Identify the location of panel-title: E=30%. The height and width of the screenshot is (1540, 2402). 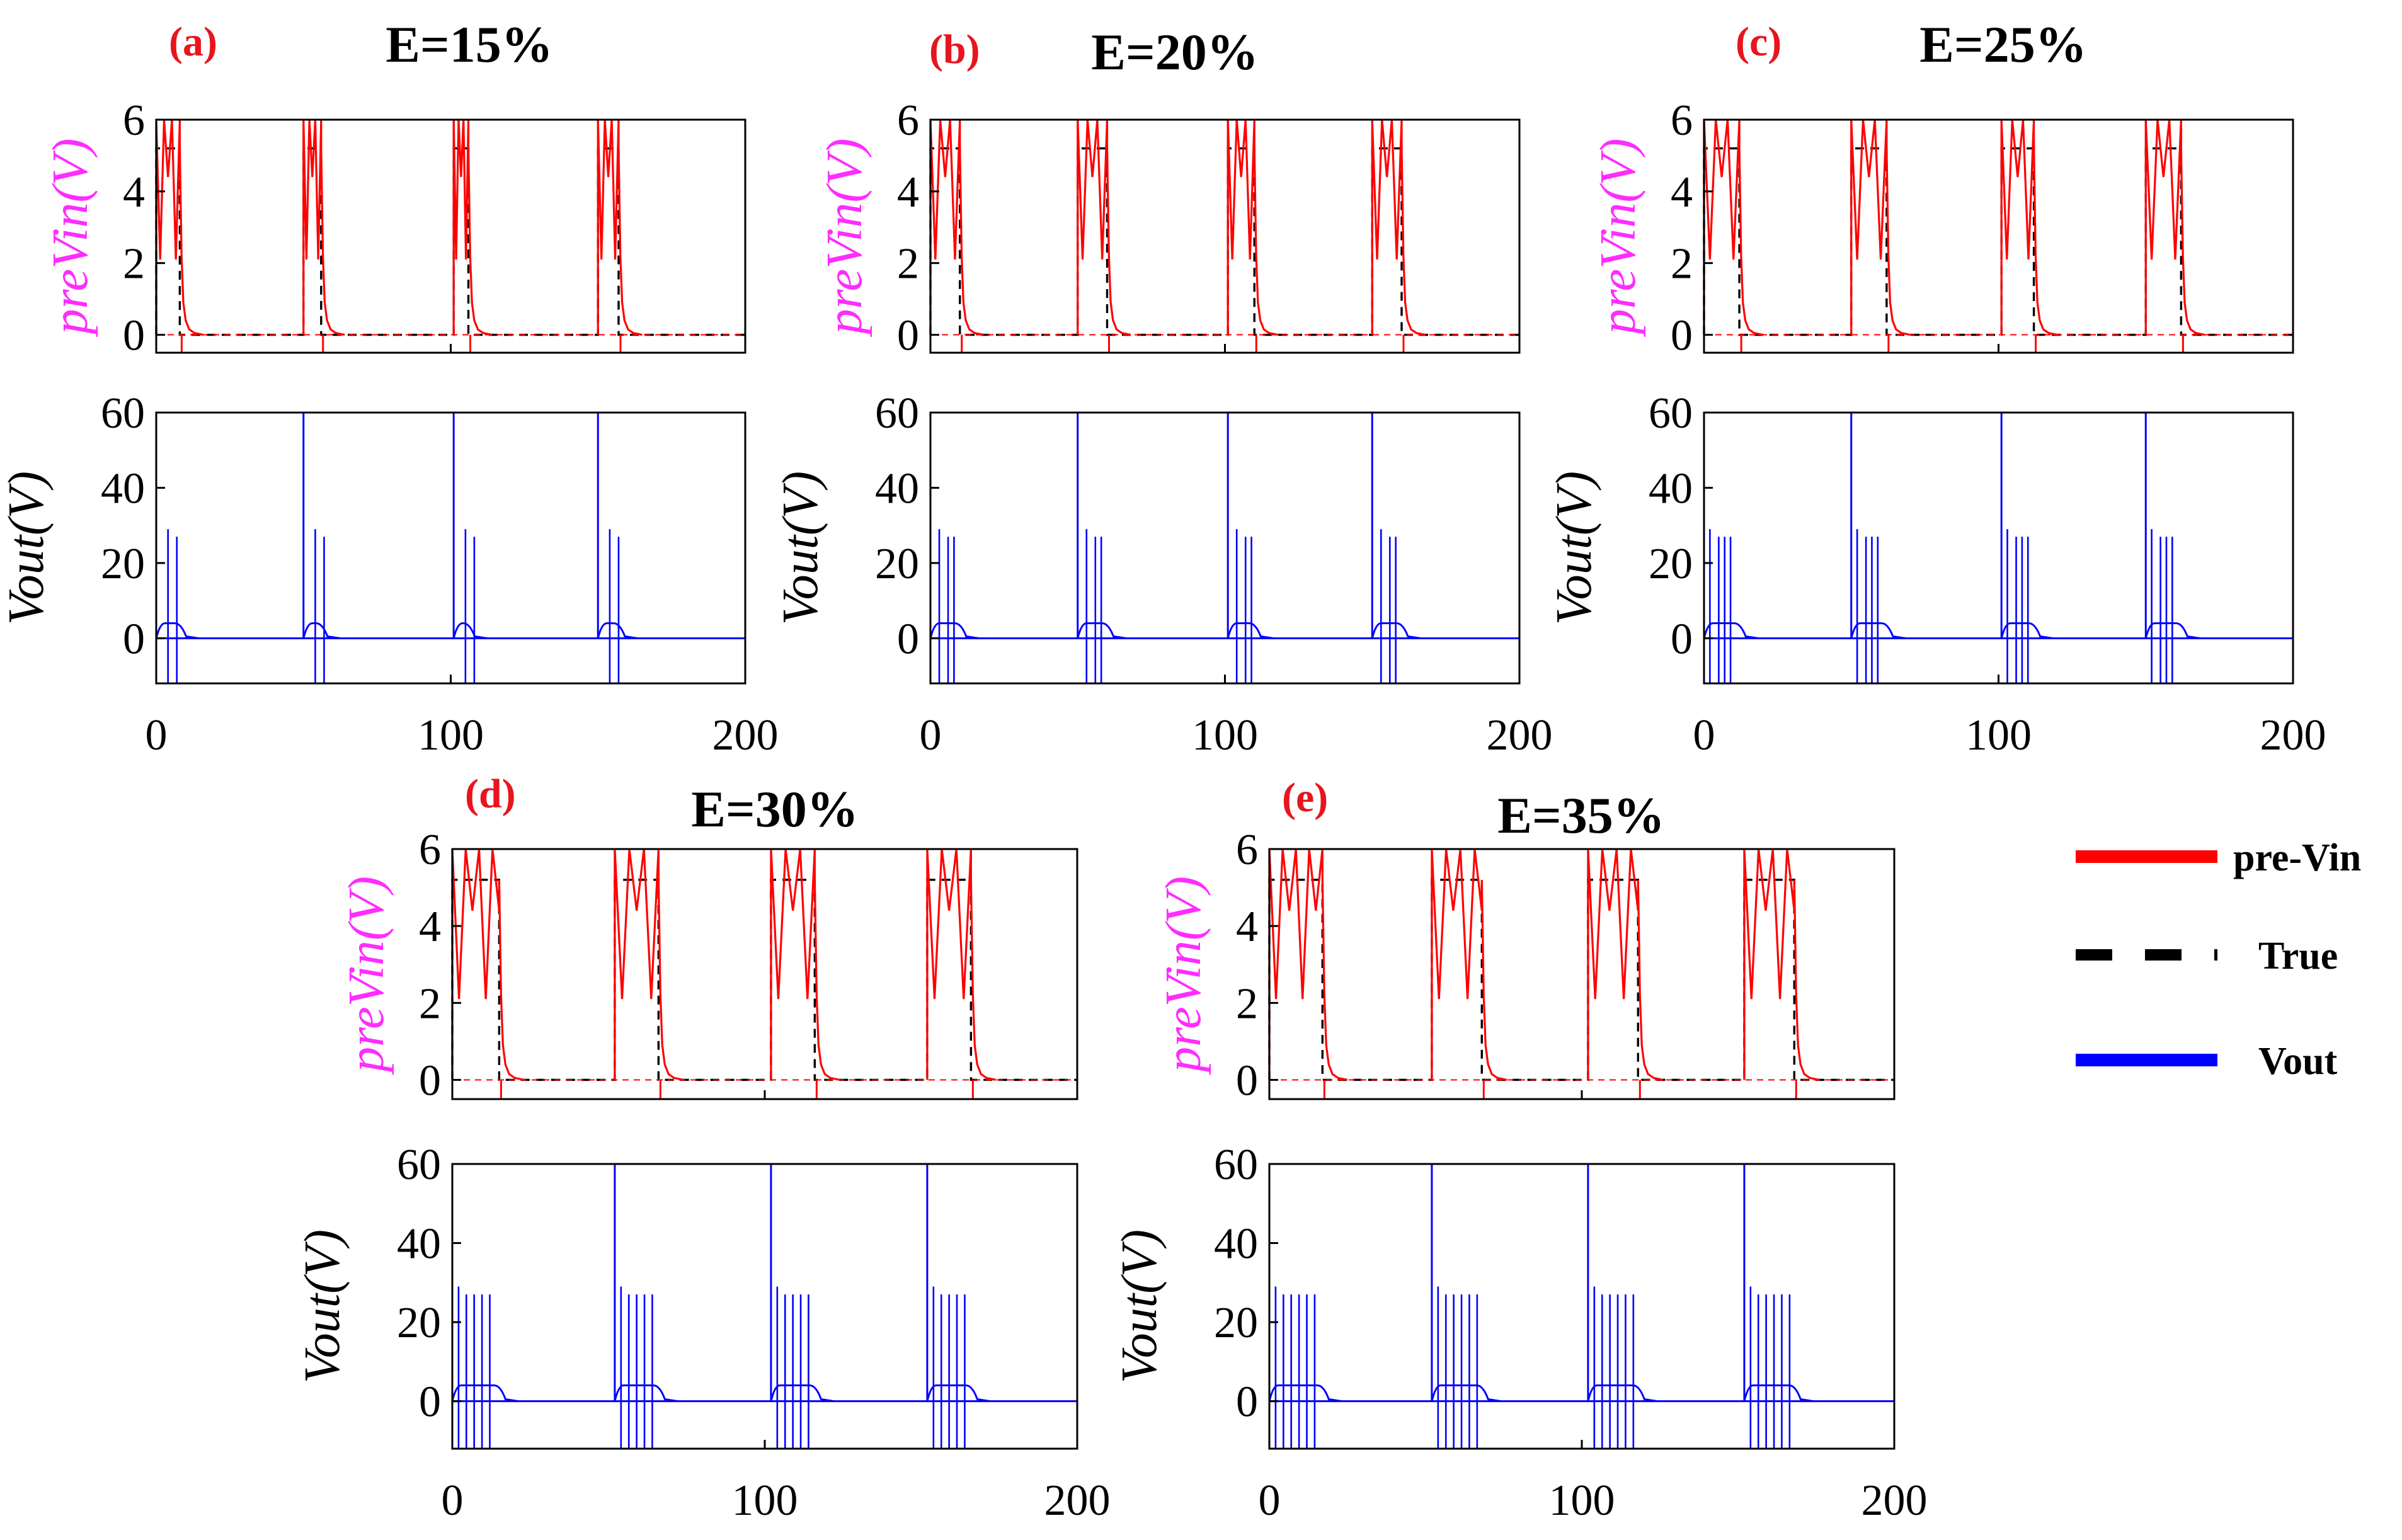
(774, 809).